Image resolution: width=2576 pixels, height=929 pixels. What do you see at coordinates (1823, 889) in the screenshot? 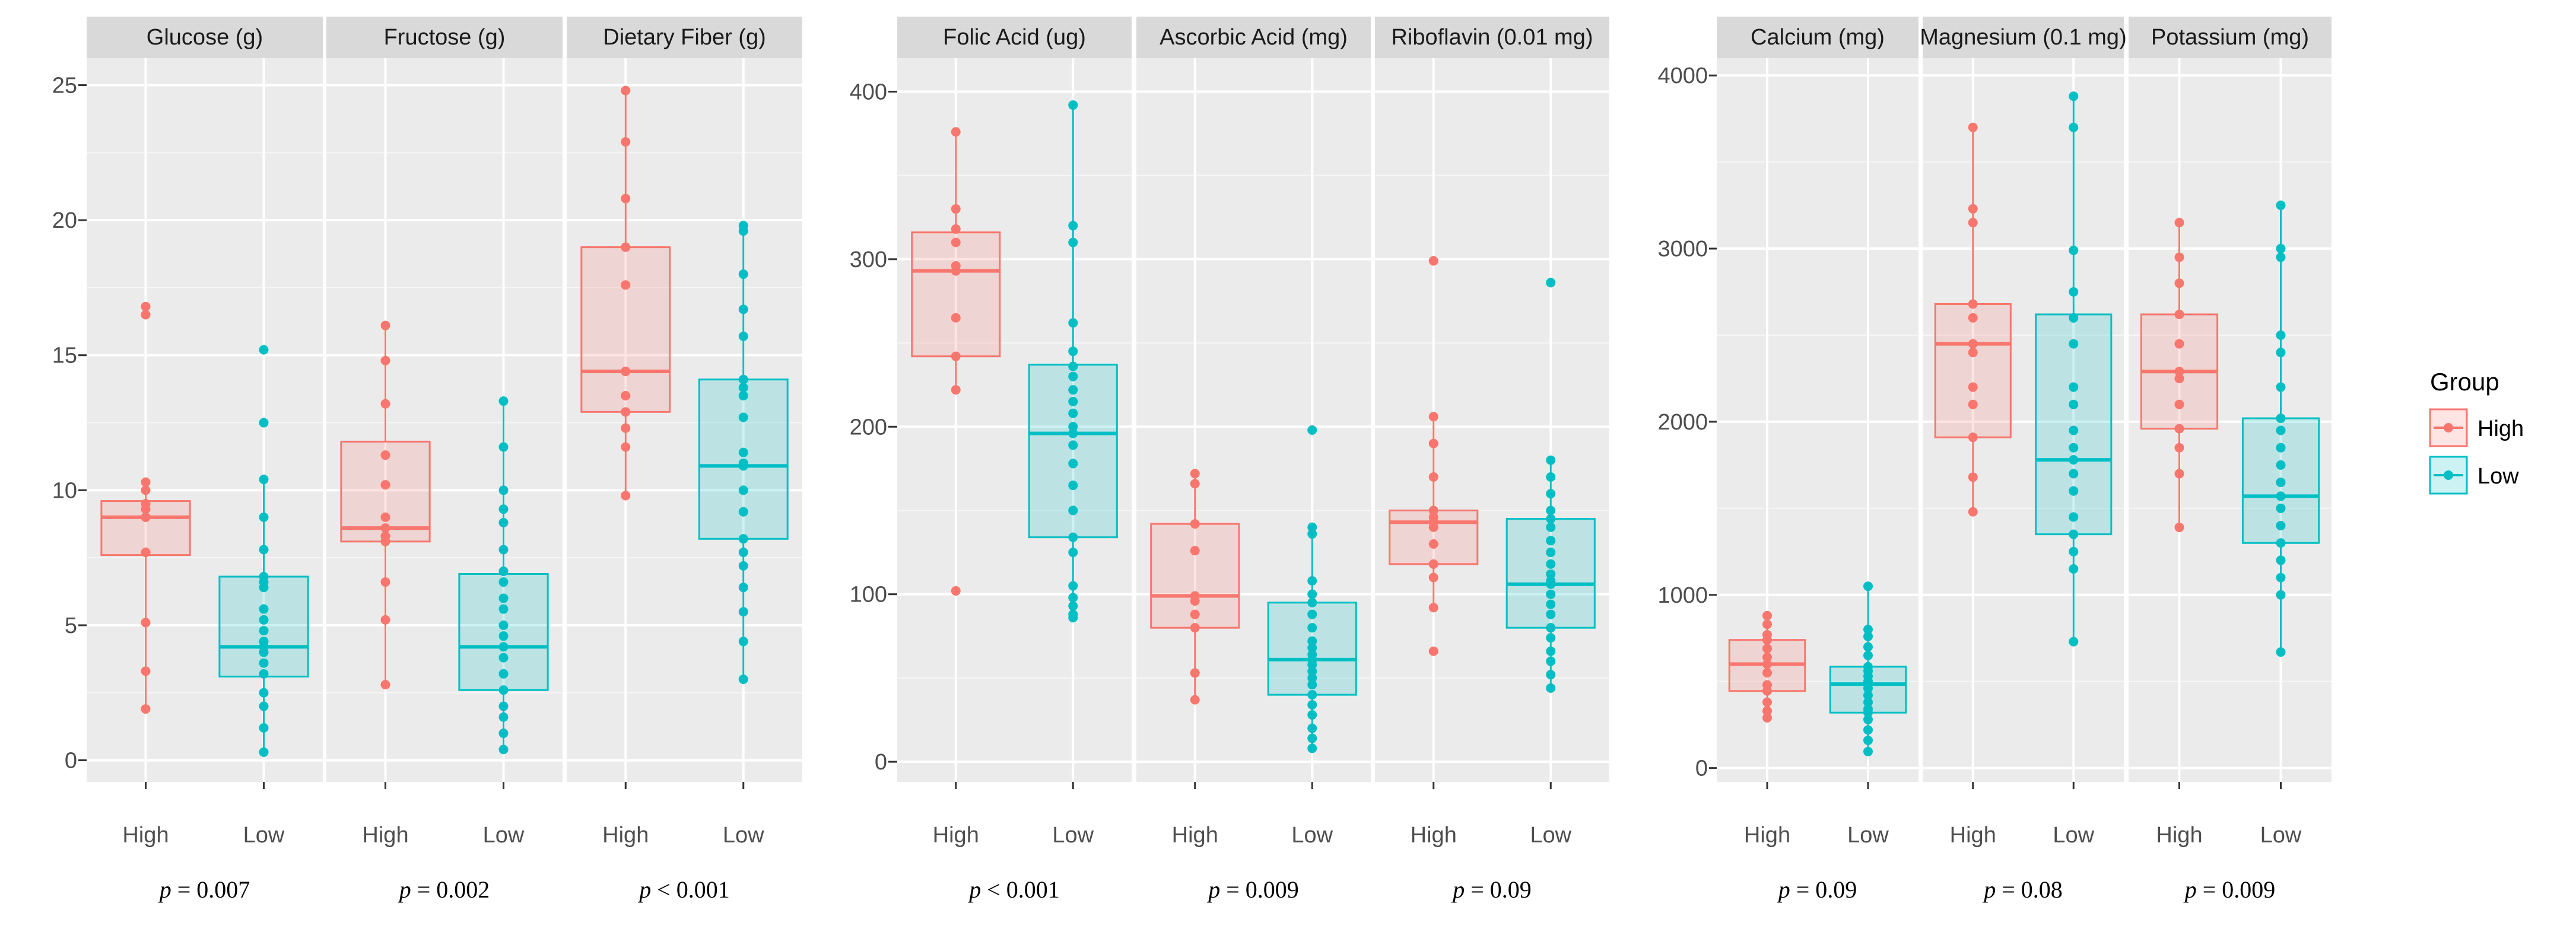
I see `p-value-text: = 0.09` at bounding box center [1823, 889].